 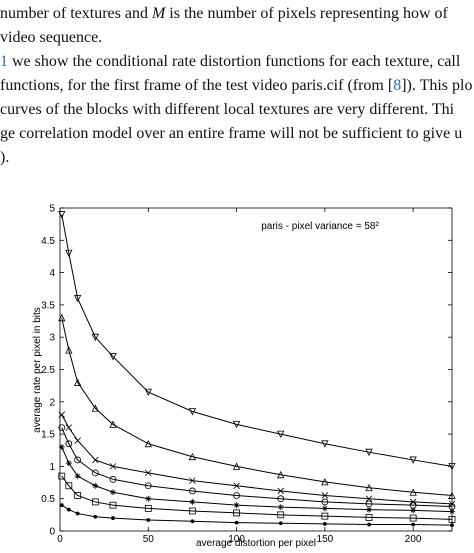 What do you see at coordinates (52, 338) in the screenshot?
I see `y-tick-label: 3` at bounding box center [52, 338].